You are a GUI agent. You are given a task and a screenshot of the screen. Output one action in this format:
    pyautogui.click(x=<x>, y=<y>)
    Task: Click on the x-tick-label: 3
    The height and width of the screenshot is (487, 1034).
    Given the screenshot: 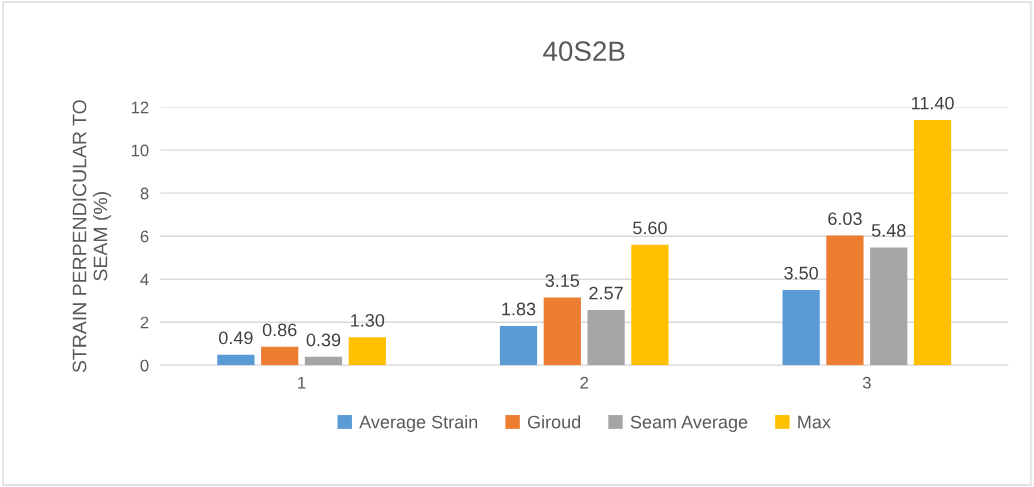 What is the action you would take?
    pyautogui.click(x=866, y=382)
    